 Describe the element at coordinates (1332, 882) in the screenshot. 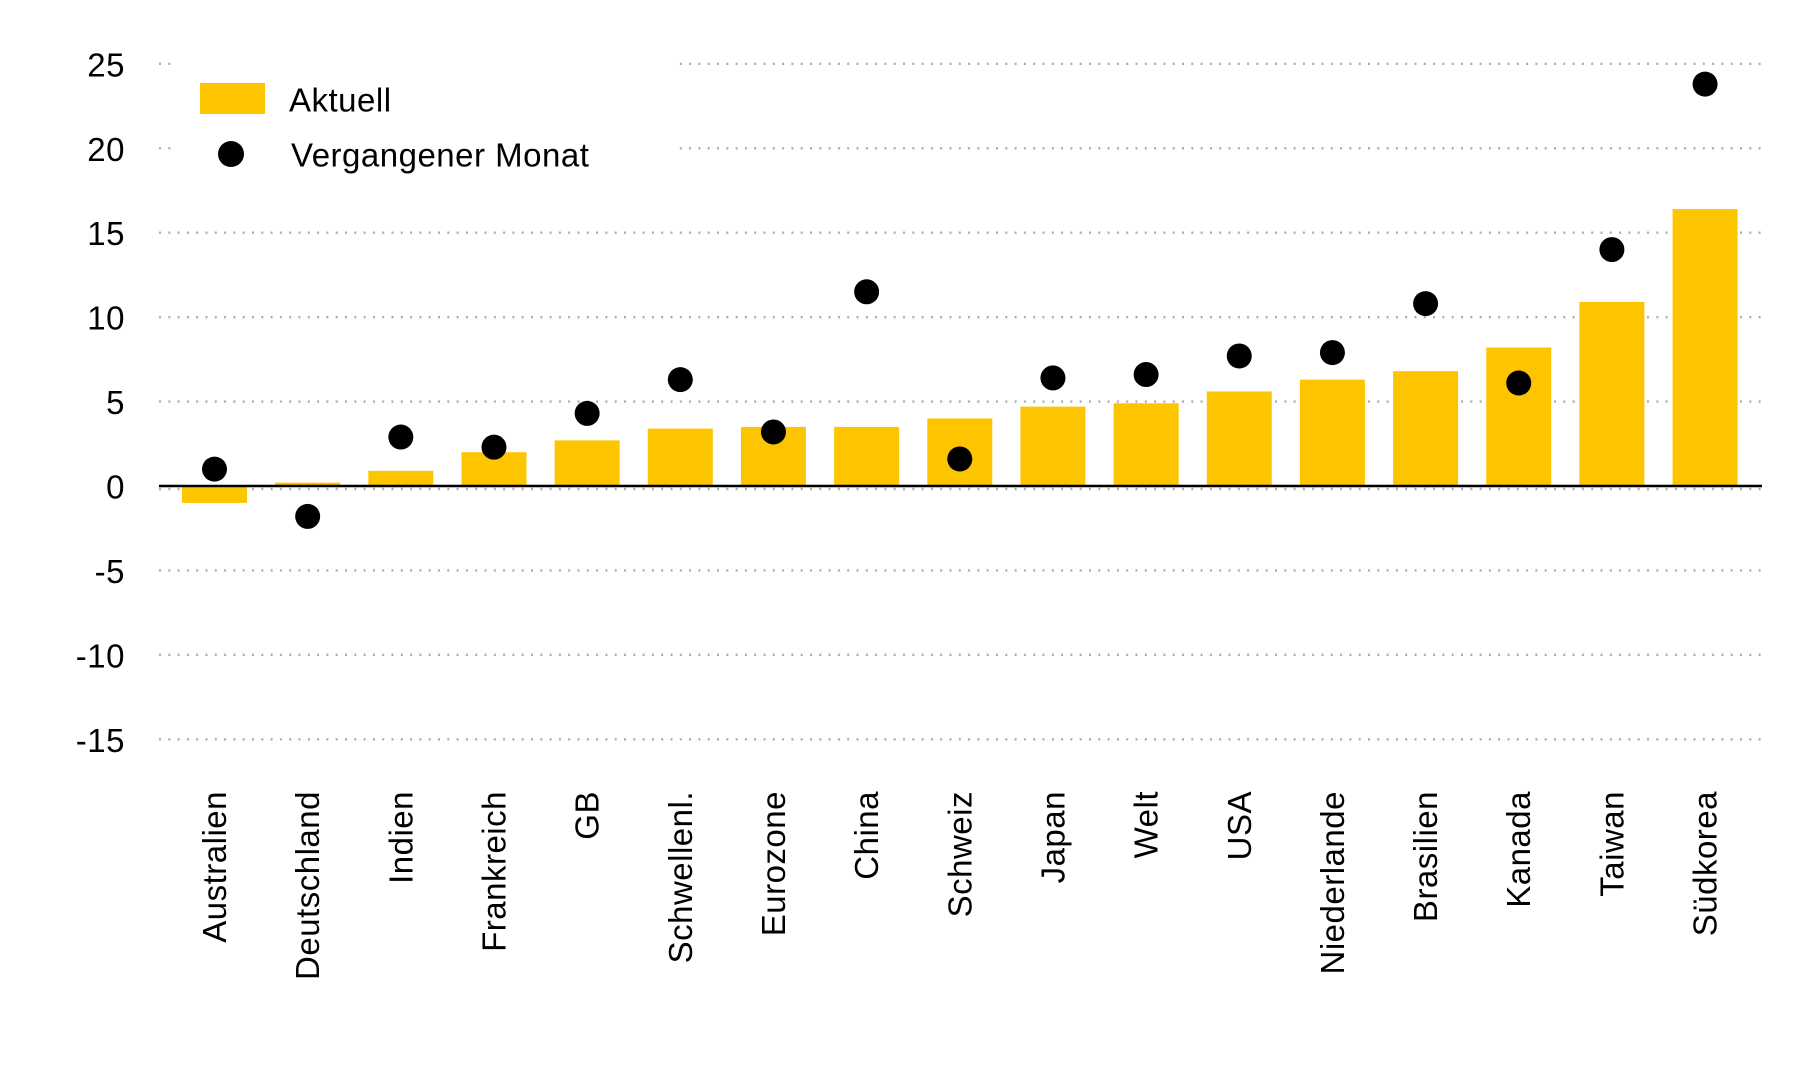

I see `xtick-label-niederlande: Niederlande` at that location.